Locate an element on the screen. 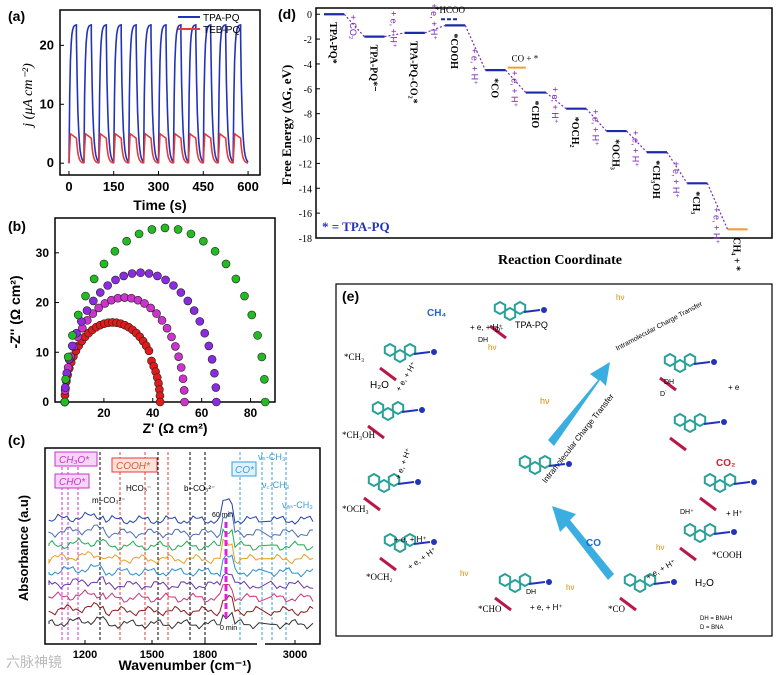 The width and height of the screenshot is (777, 675). annot-vs-ch3: νₛ-CH₃ is located at coordinates (272, 457).